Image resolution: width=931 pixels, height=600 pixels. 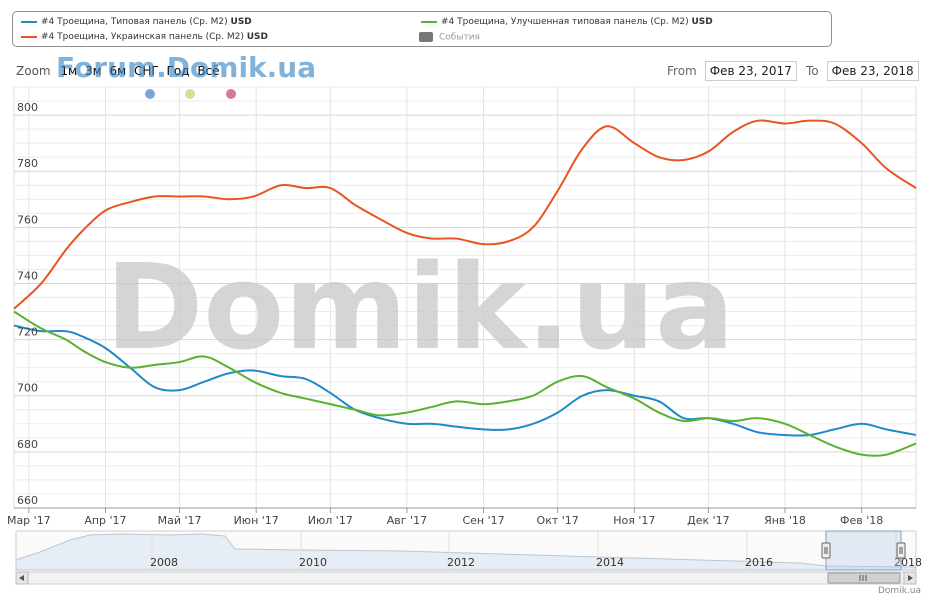 I want to click on legend-swatch-blue, so click(x=29, y=21).